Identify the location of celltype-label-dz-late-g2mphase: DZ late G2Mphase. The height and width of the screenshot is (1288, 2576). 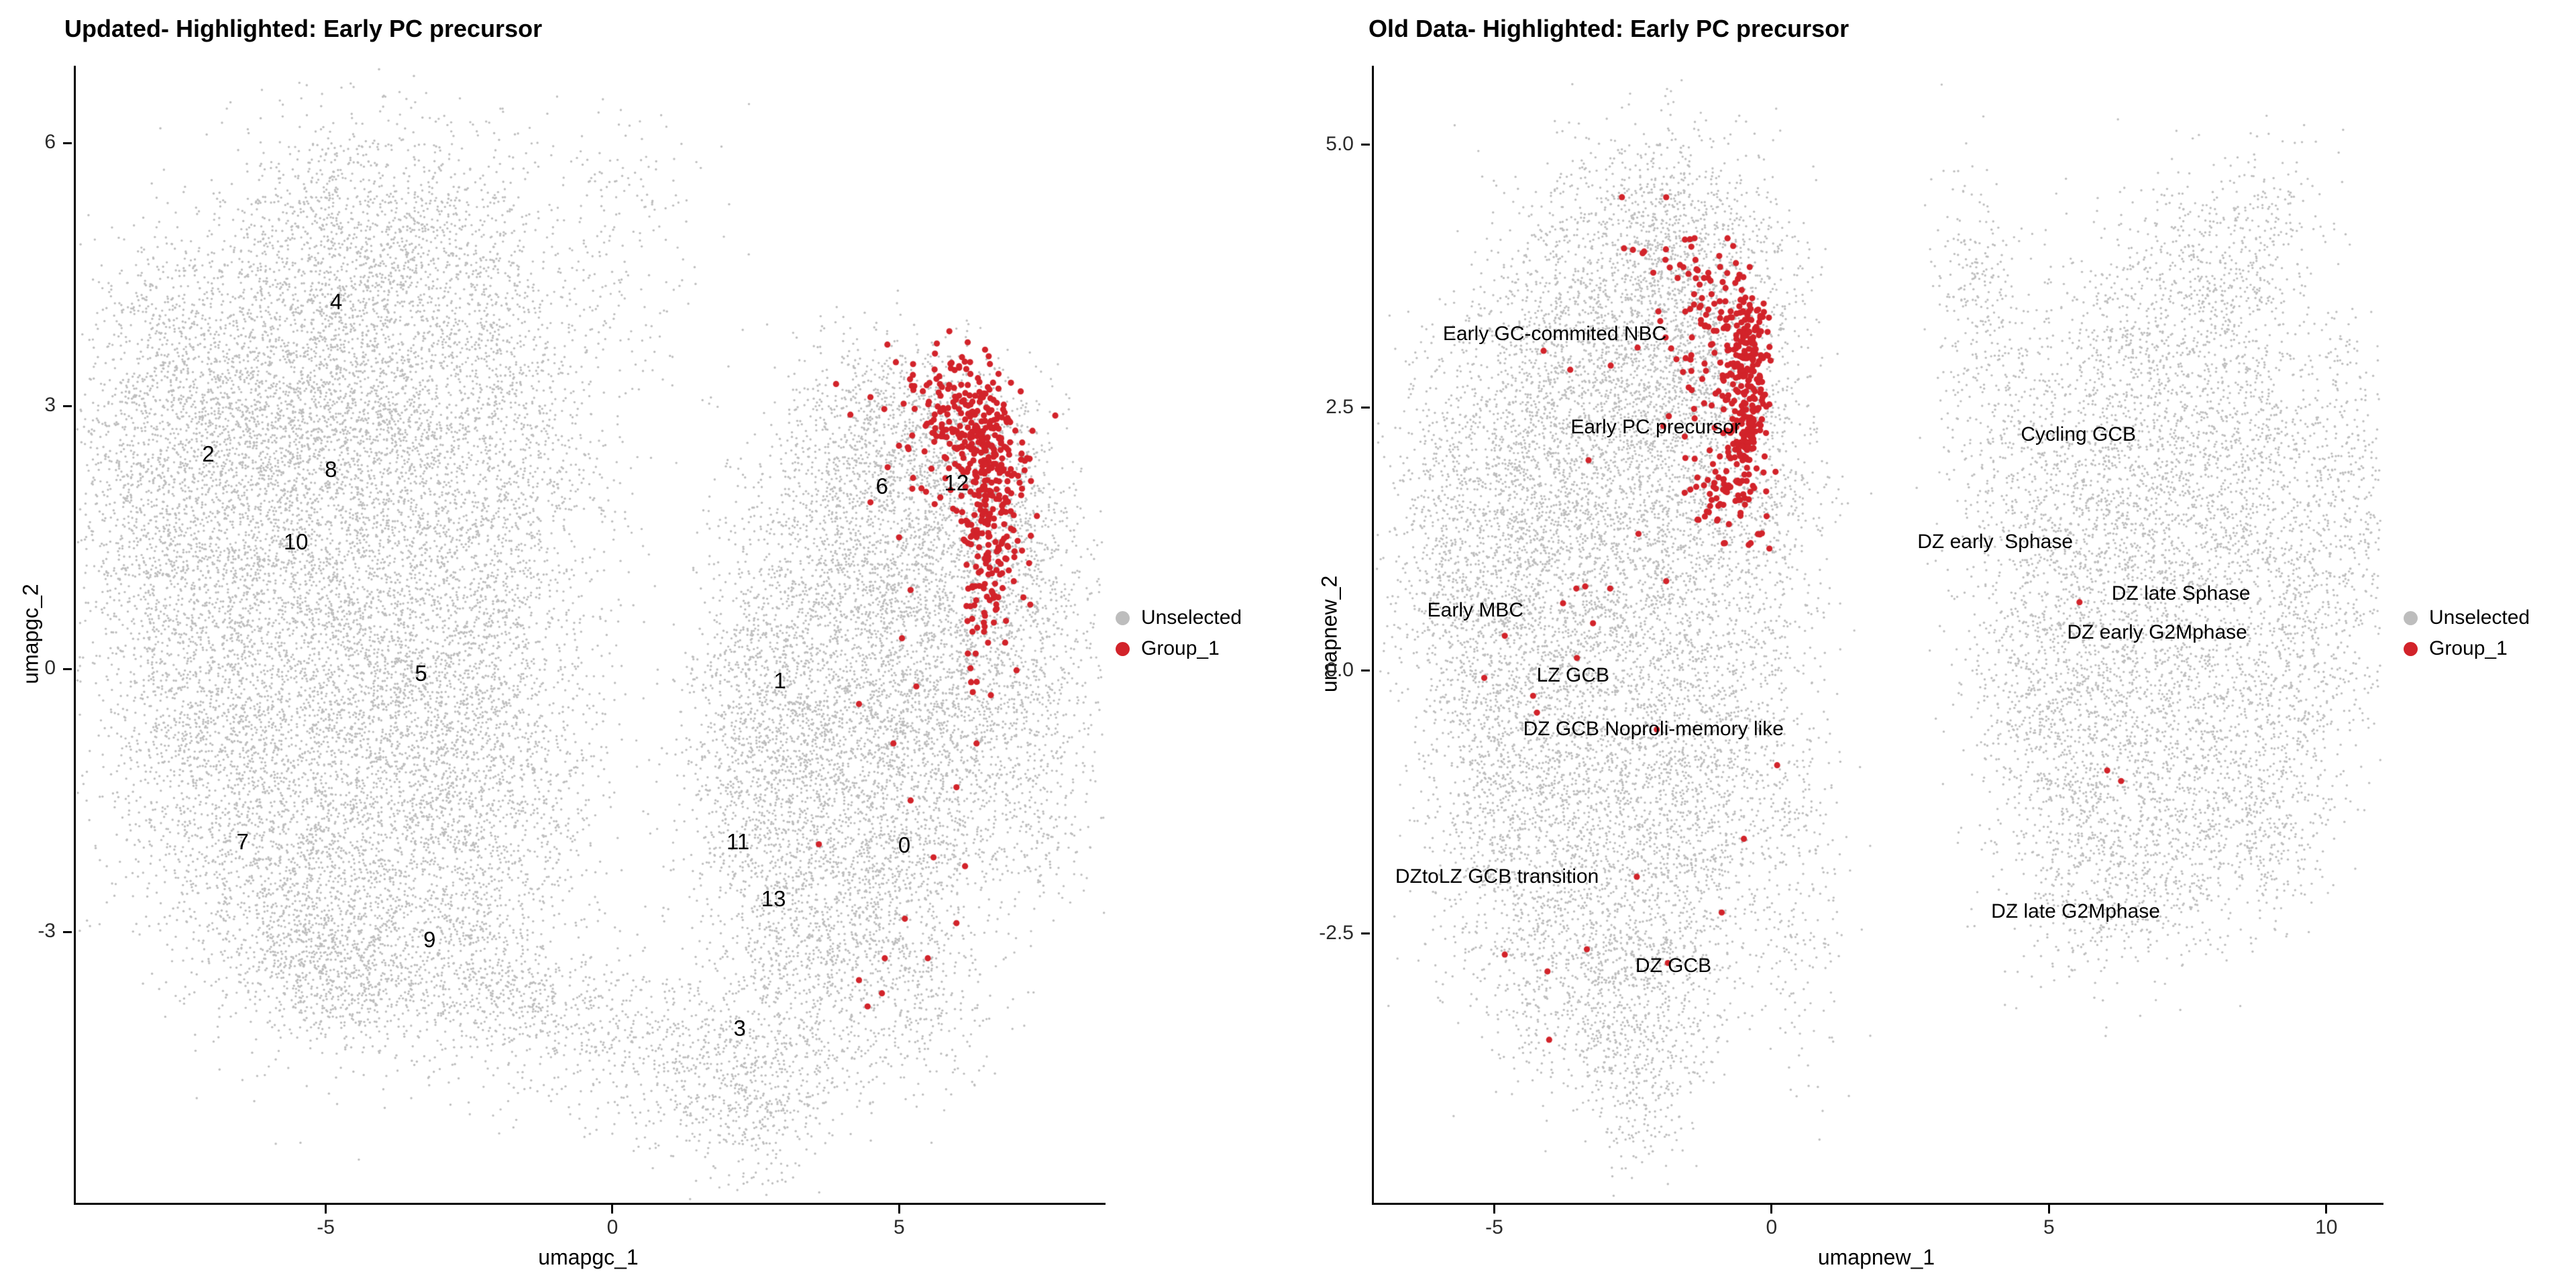
(2075, 911).